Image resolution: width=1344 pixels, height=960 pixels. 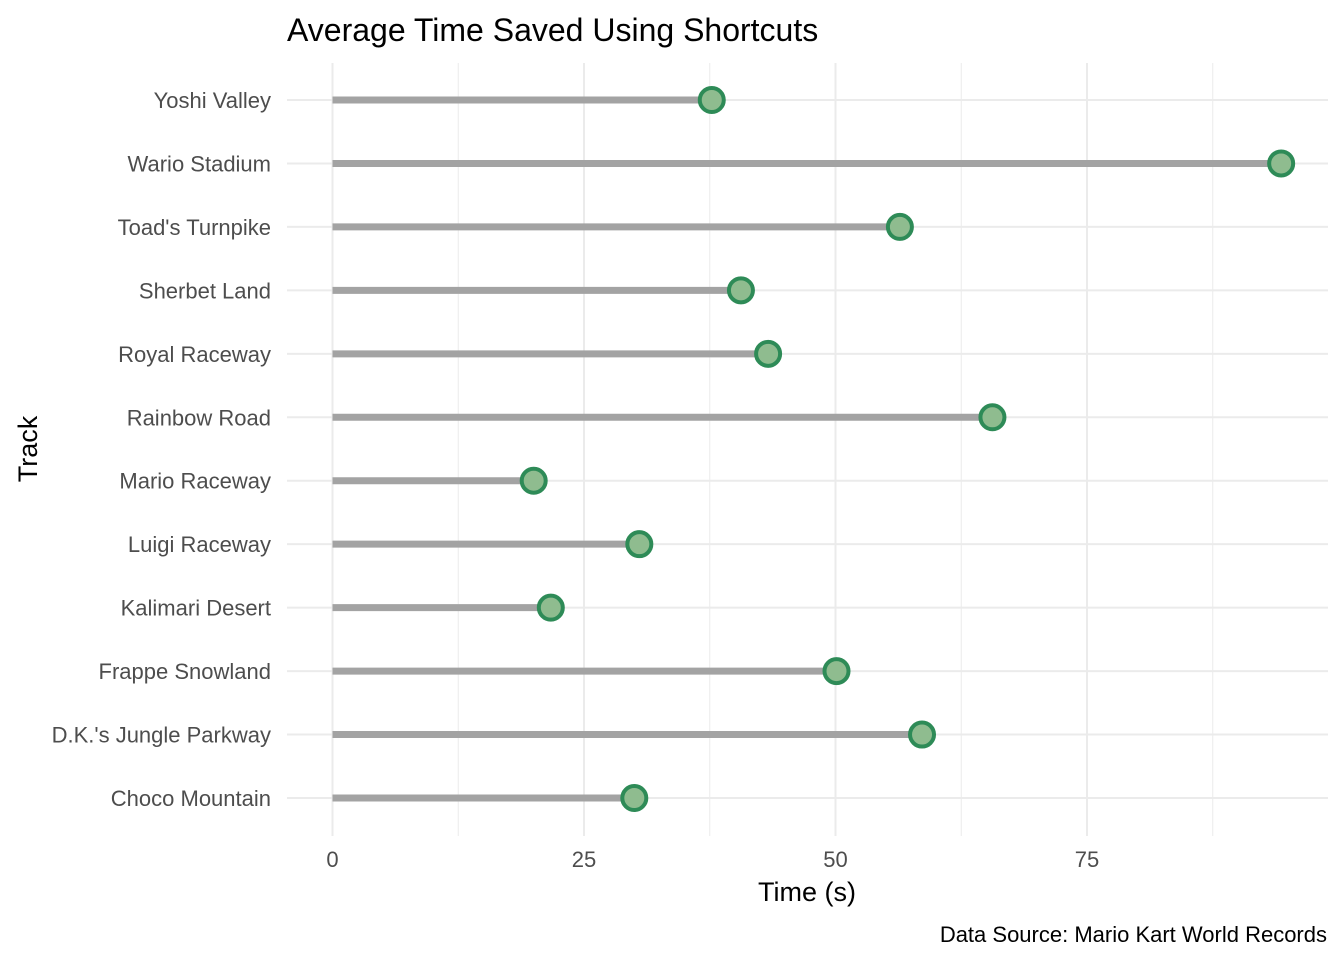 I want to click on x-tick-labels: 0 25 50 75, so click(x=712, y=859).